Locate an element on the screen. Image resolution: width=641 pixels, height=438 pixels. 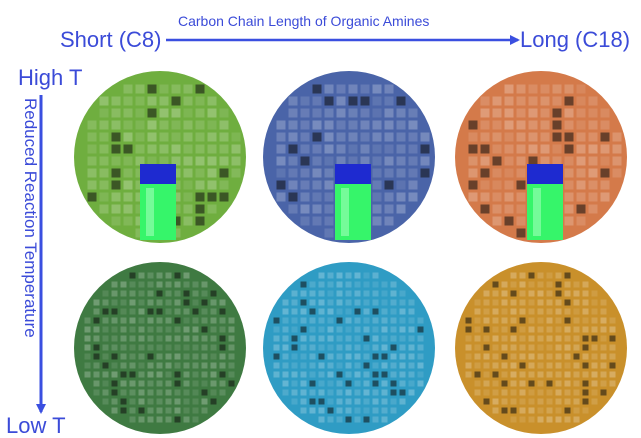
low-t-label: Low T is located at coordinates (36, 425).